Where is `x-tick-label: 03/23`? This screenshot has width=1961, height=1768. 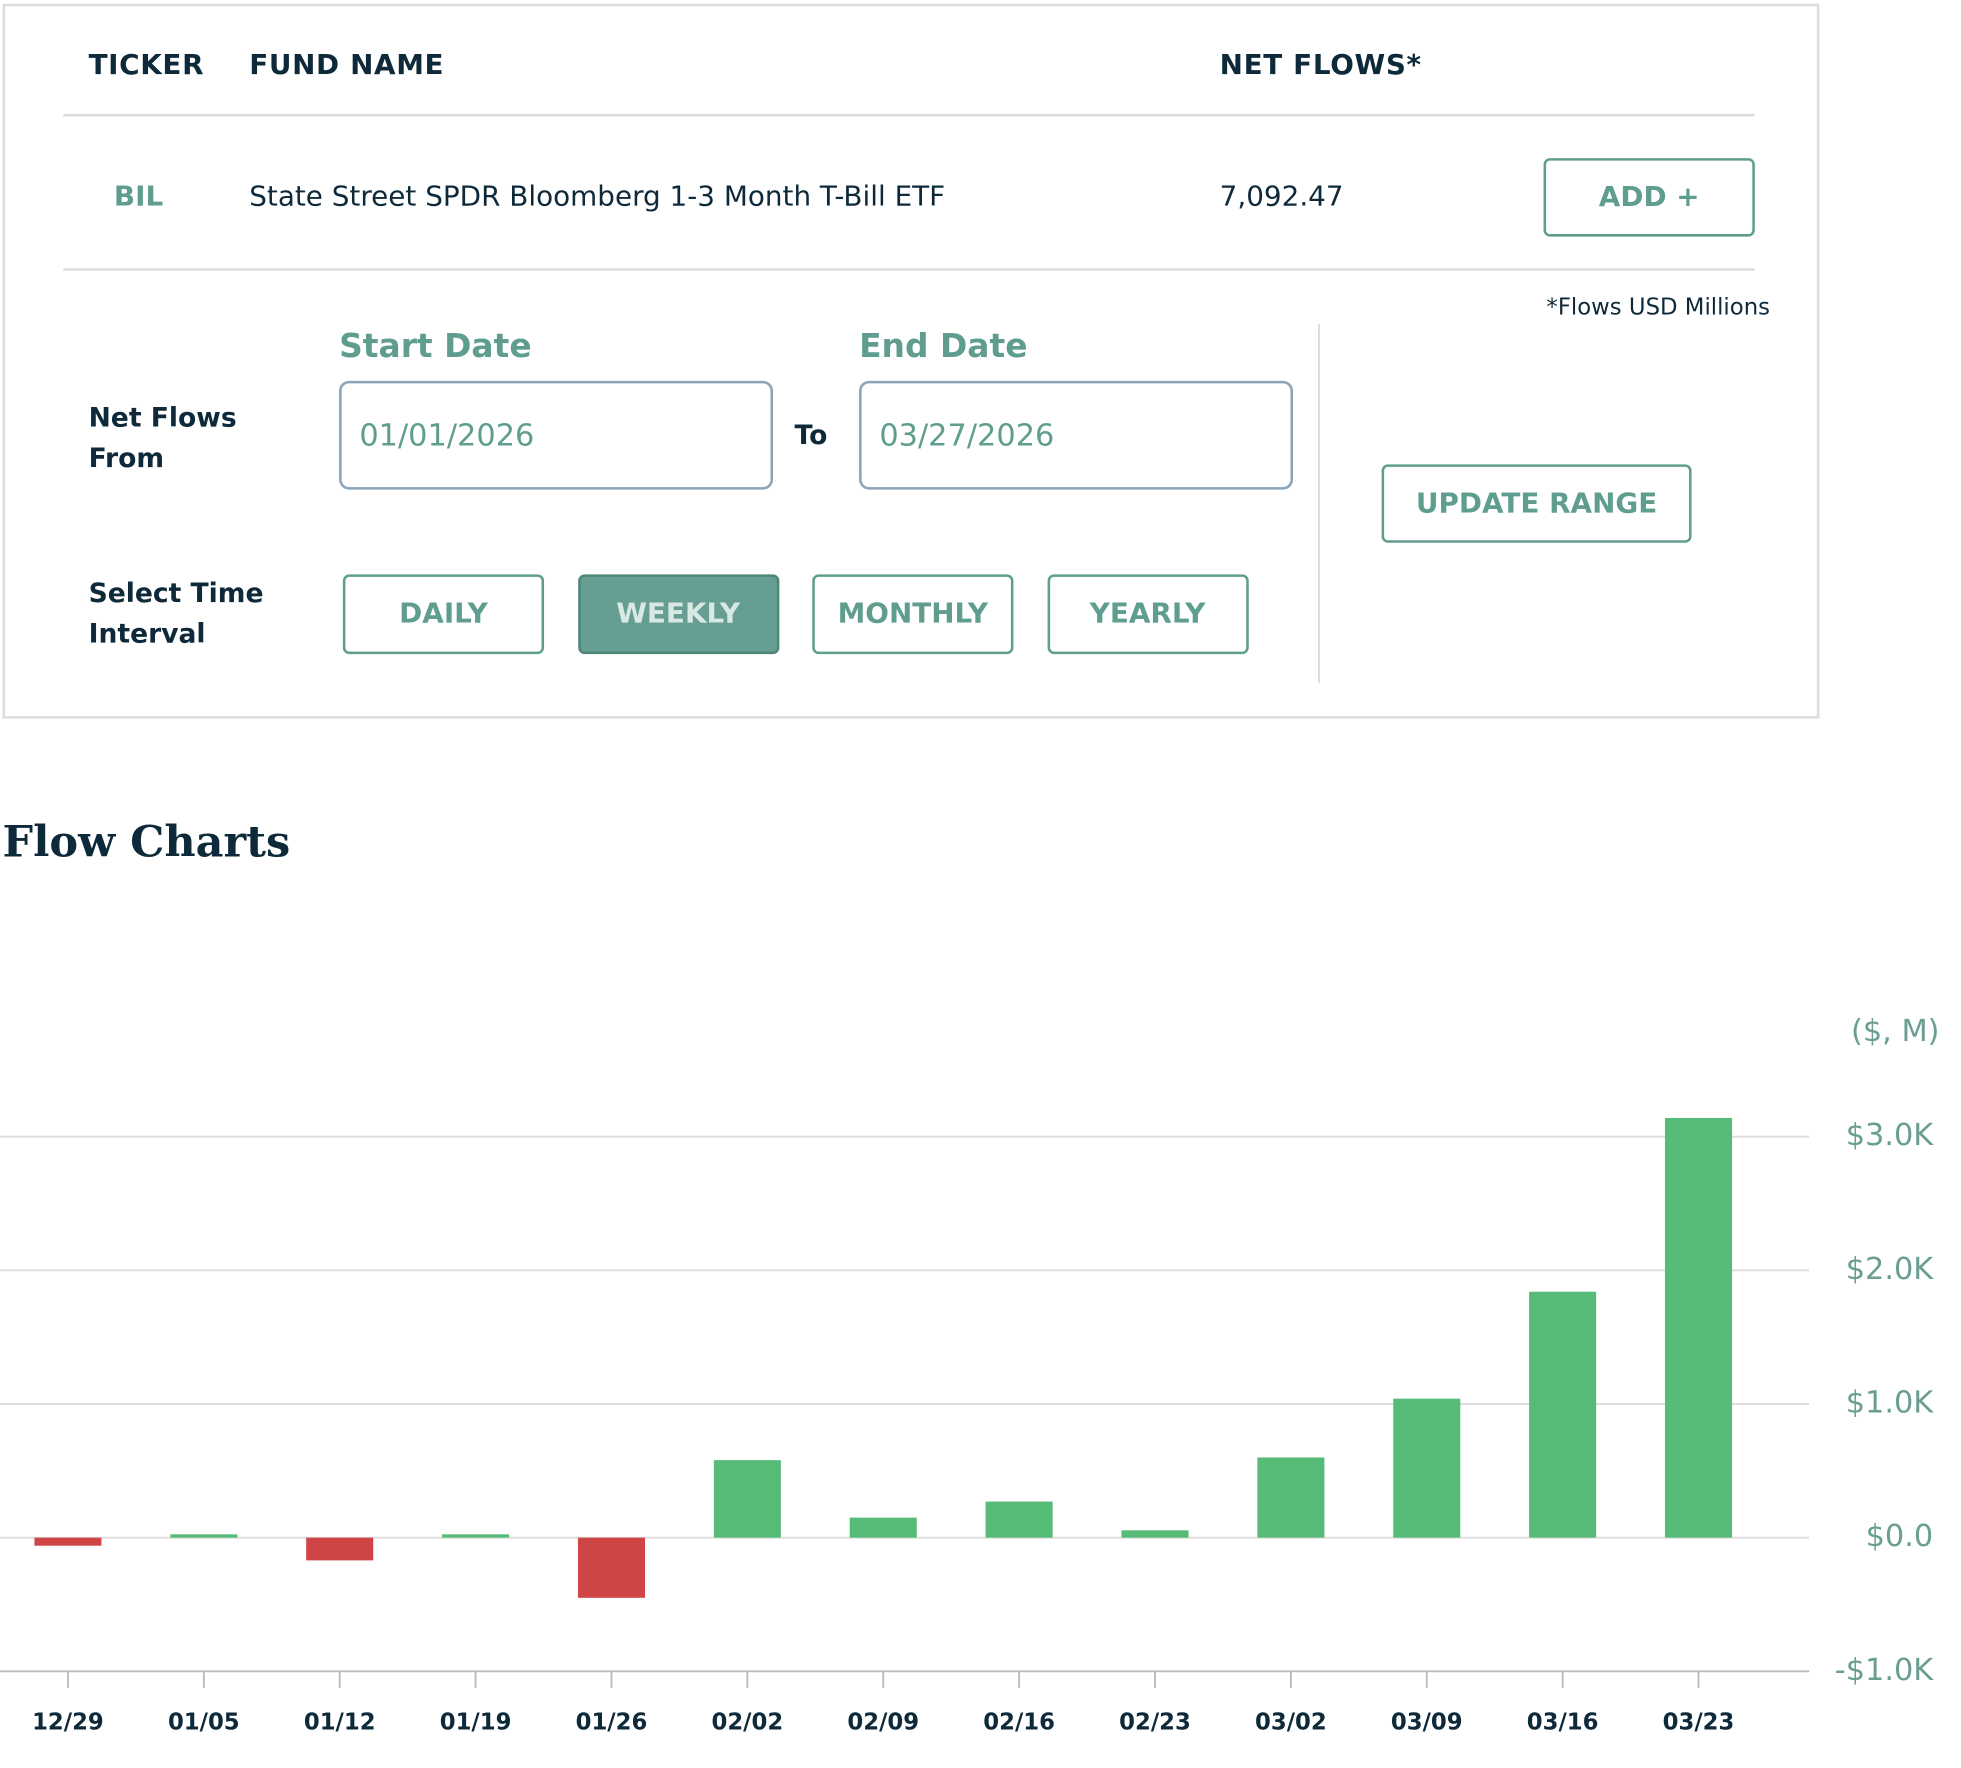
x-tick-label: 03/23 is located at coordinates (1699, 1723).